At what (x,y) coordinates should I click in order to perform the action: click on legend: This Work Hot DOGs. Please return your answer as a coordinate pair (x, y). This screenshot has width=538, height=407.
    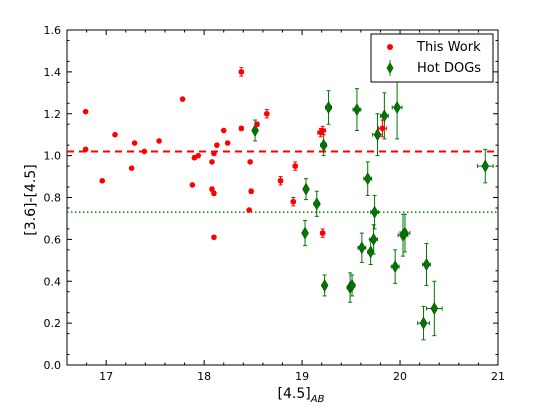
    Looking at the image, I should click on (432, 58).